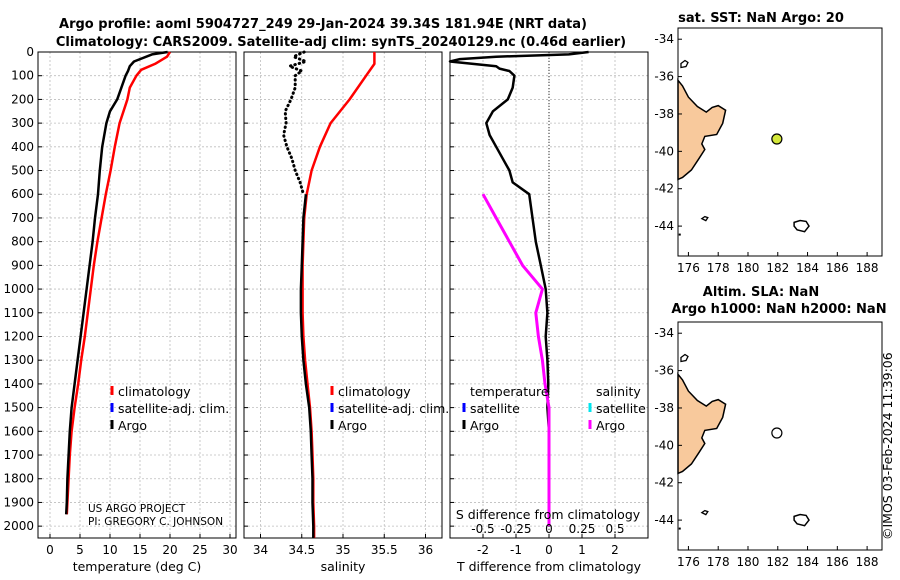 This screenshot has height=580, width=900. What do you see at coordinates (516, 360) in the screenshot?
I see `salinity-diff-argo-line` at bounding box center [516, 360].